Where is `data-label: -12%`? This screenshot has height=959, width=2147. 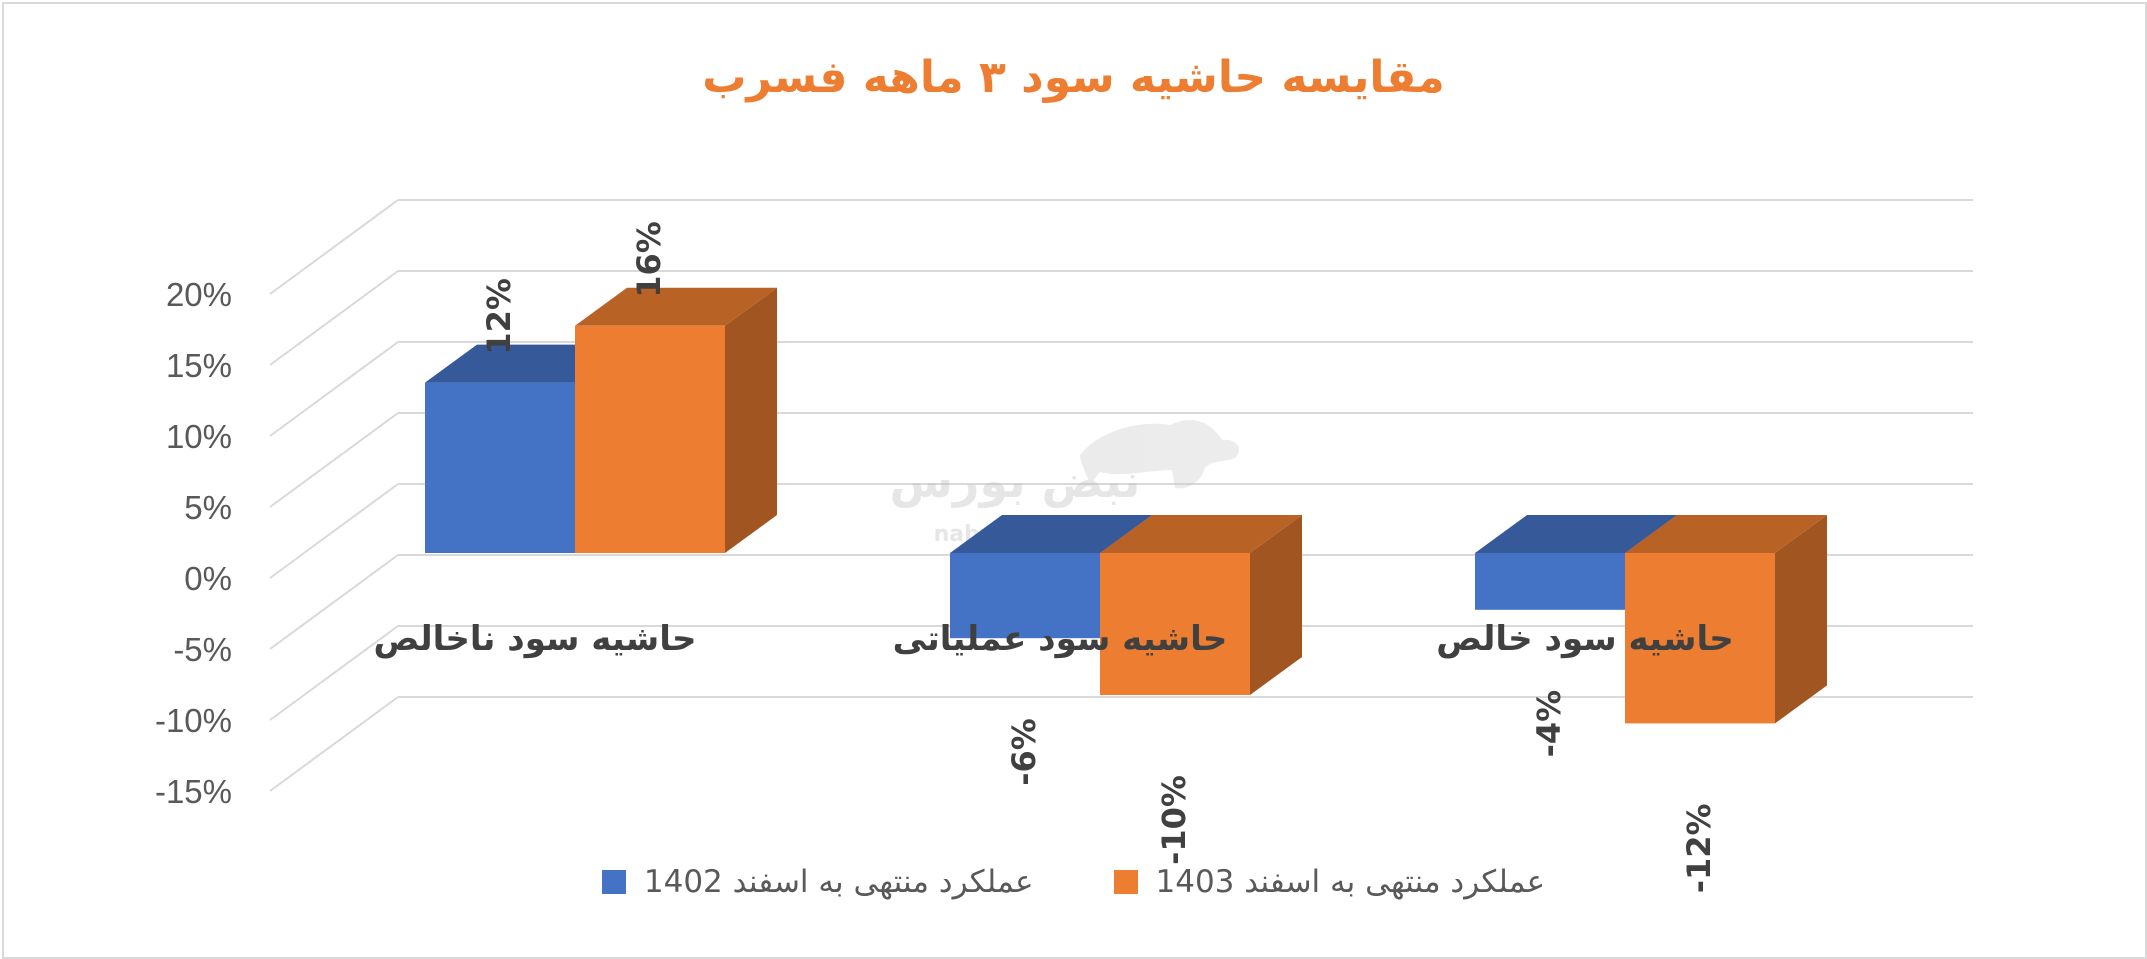
data-label: -12% is located at coordinates (1699, 848).